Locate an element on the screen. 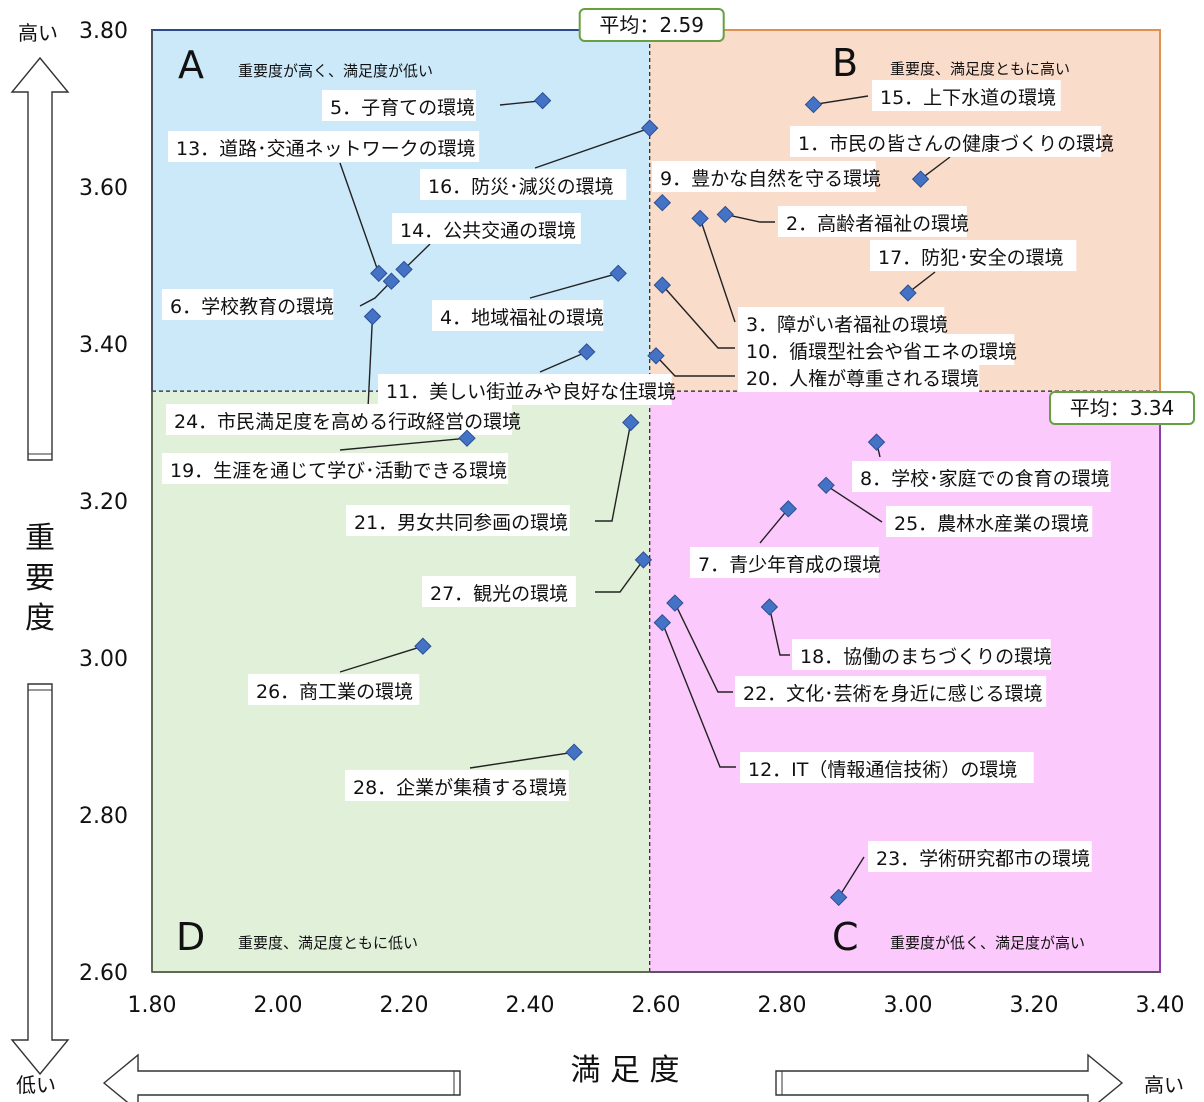  point-label-18: 18．協働のまちづくりの環境 is located at coordinates (922, 654).